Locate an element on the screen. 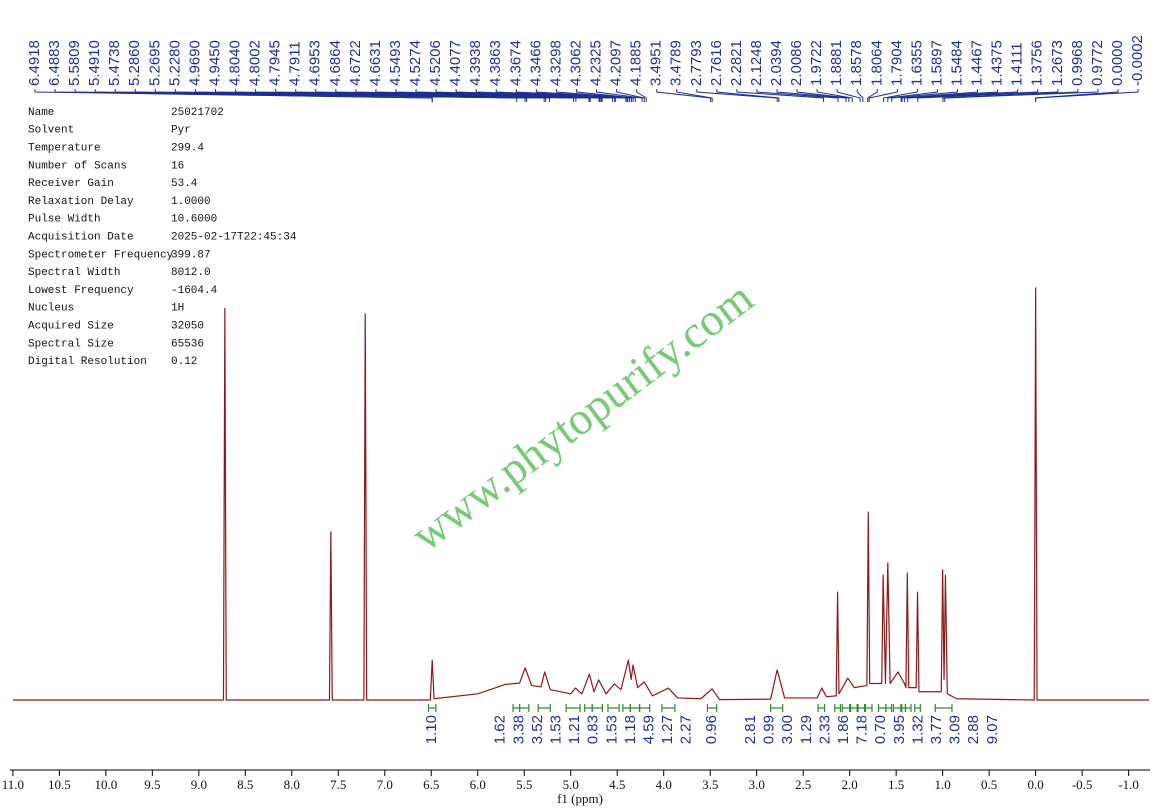 Image resolution: width=1164 pixels, height=811 pixels. param-value: 2025-02-17T22:45:34 is located at coordinates (234, 238).